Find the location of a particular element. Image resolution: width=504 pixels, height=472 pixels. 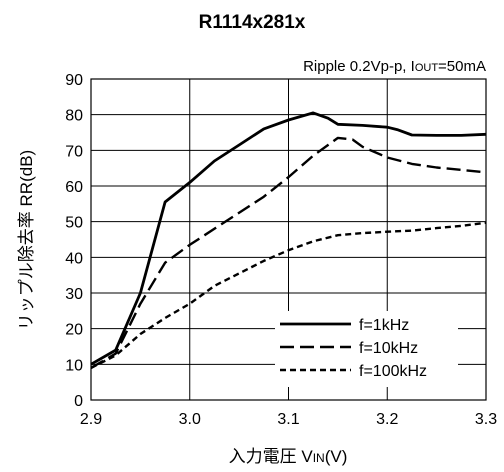

x-tick-label: 3.0 is located at coordinates (190, 419).